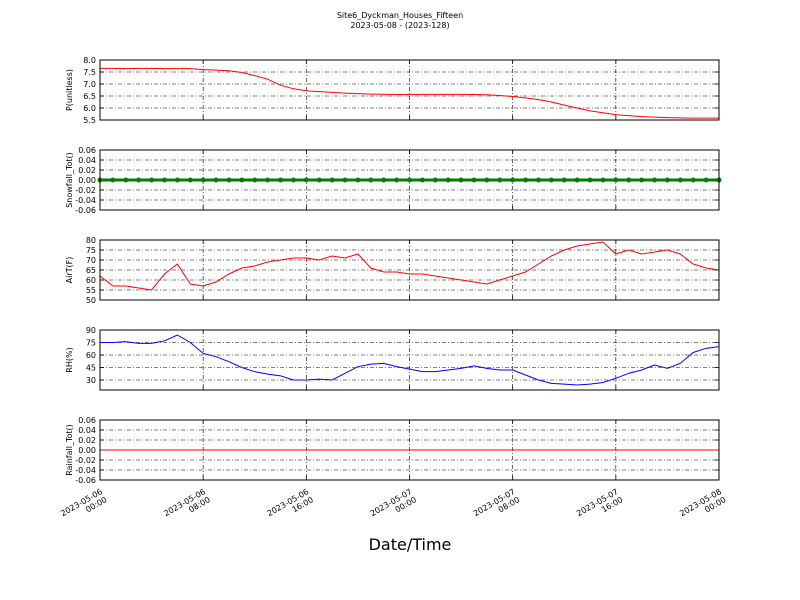  What do you see at coordinates (400, 15) in the screenshot?
I see `chart-title: Site6_Dyckman_Houses_Fifteen` at bounding box center [400, 15].